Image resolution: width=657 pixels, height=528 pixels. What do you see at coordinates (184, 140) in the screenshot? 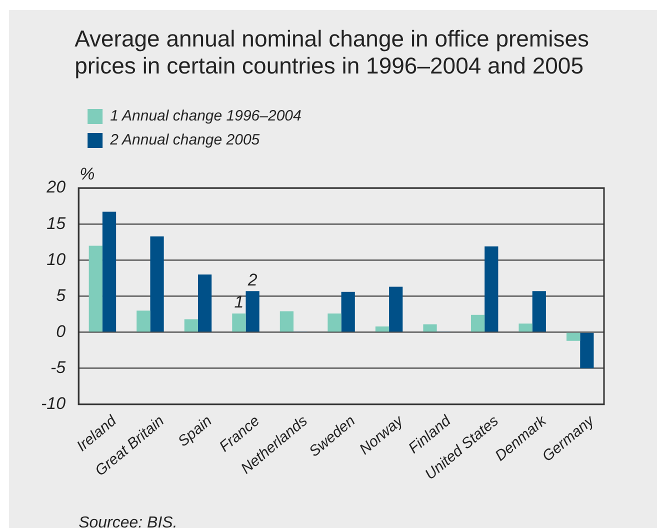
I see `legend-label: 2 Annual change 2005` at bounding box center [184, 140].